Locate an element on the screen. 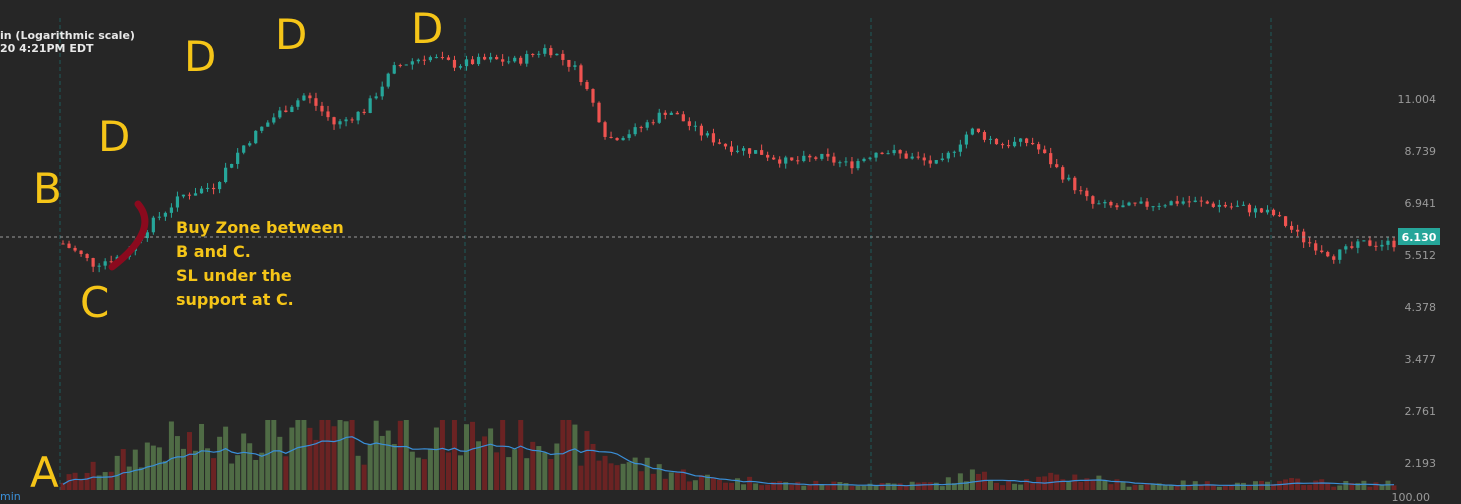  last-price-value: 6.130 is located at coordinates (1419, 237).